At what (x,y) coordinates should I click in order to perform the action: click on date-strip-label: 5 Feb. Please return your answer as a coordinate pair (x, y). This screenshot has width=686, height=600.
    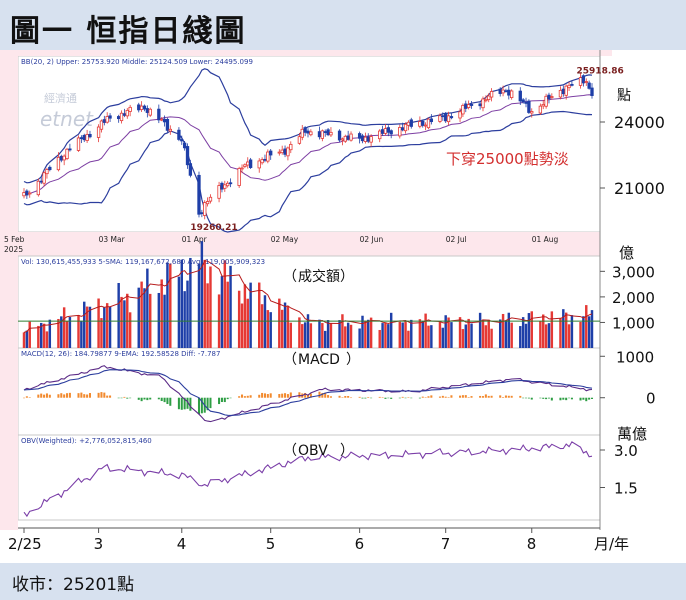
    Looking at the image, I should click on (14, 239).